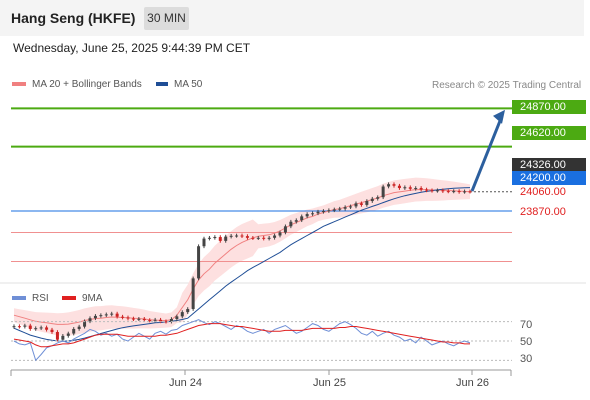 Image resolution: width=590 pixels, height=400 pixels. What do you see at coordinates (526, 325) in the screenshot?
I see `rsi-level-70: 70` at bounding box center [526, 325].